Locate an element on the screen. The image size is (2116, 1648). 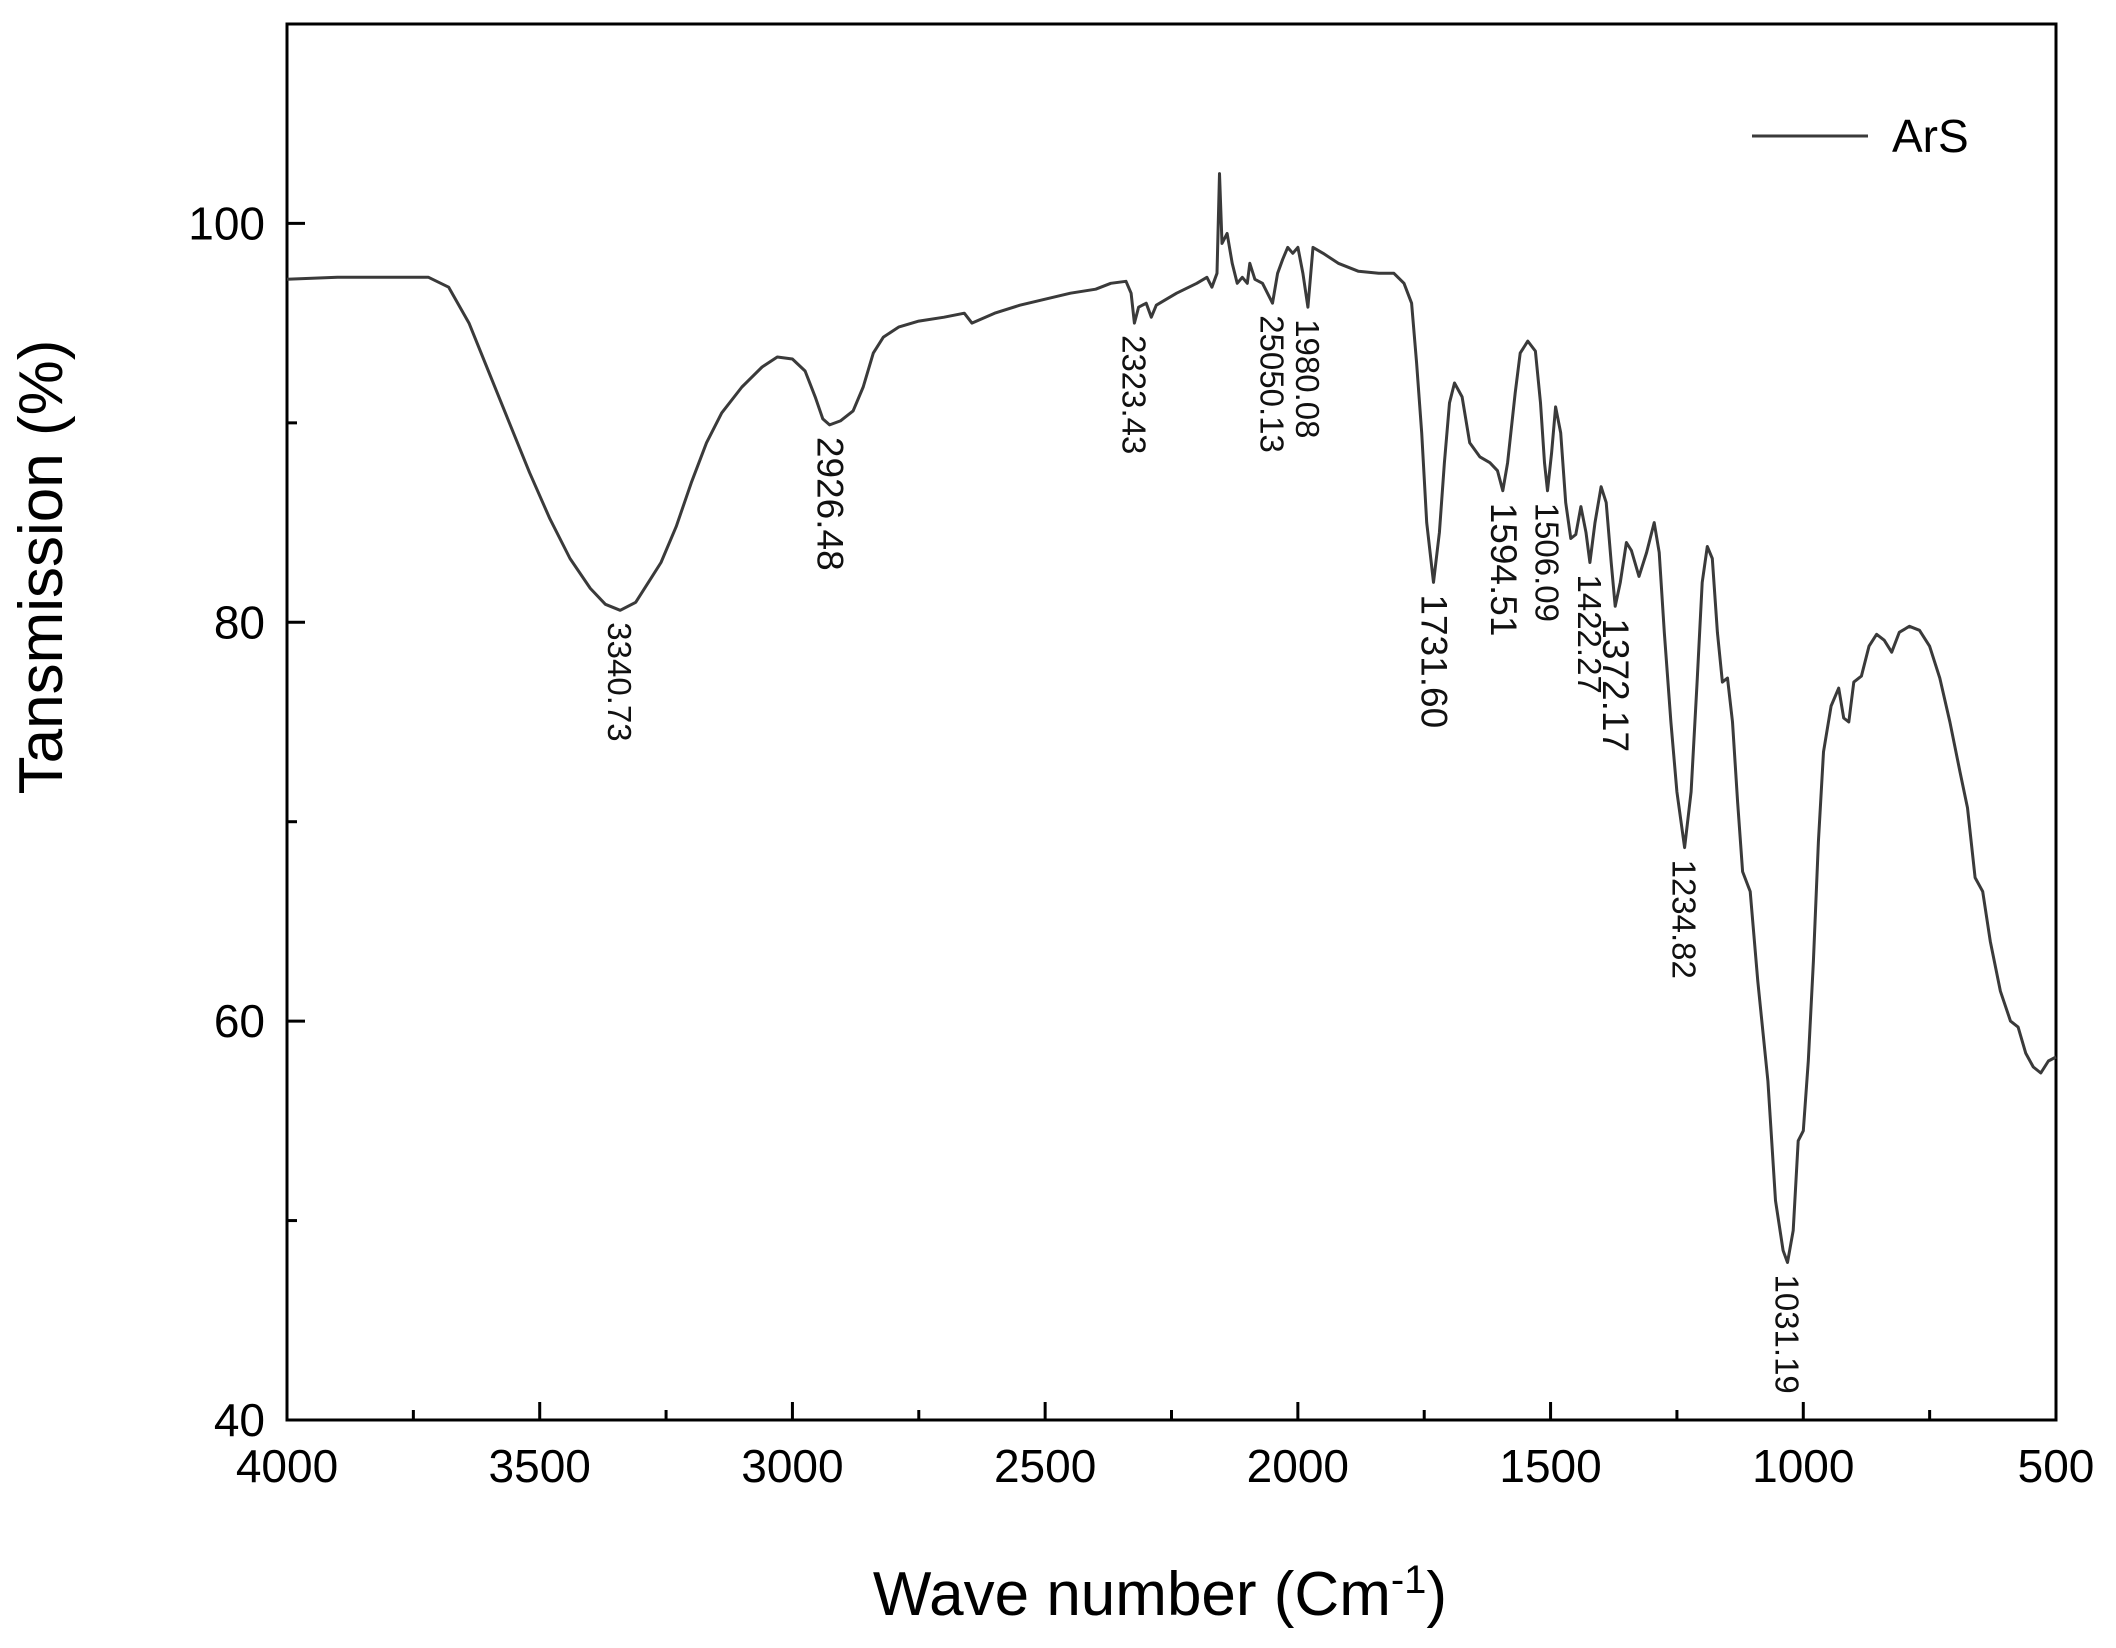
peak-label: 2323.43 is located at coordinates (1133, 394).